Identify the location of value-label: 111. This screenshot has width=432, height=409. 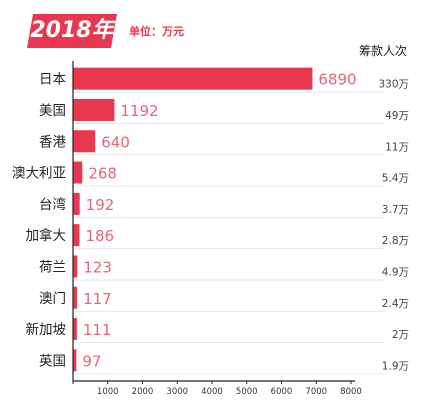
(97, 330).